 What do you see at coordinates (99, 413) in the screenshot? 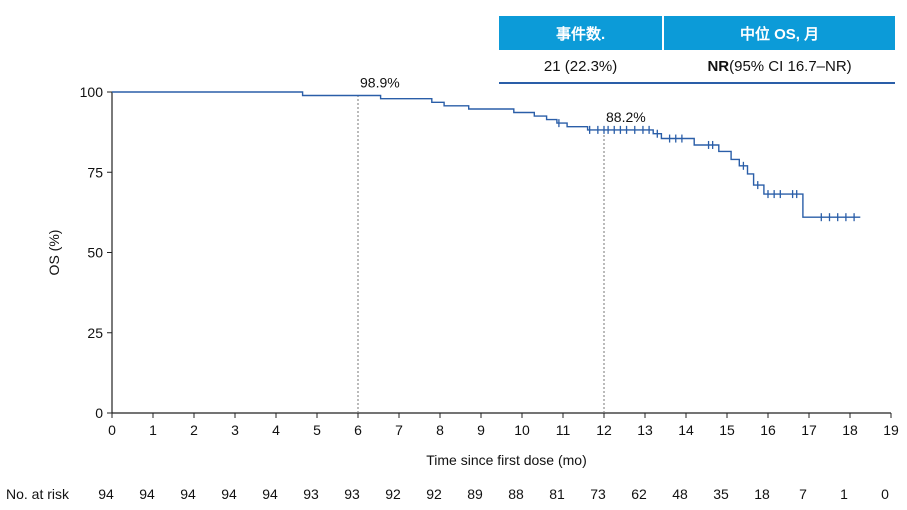
I see `y-tick-label: 0` at bounding box center [99, 413].